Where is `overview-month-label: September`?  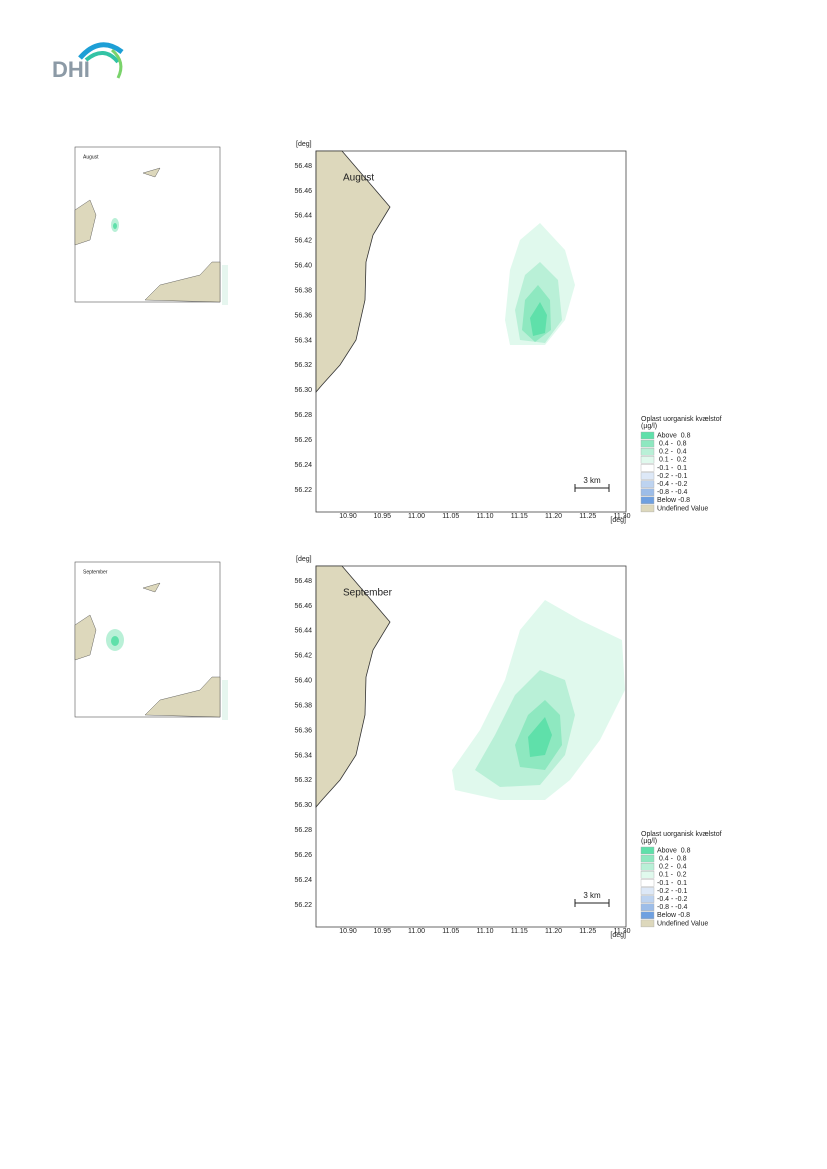 overview-month-label: September is located at coordinates (95, 572).